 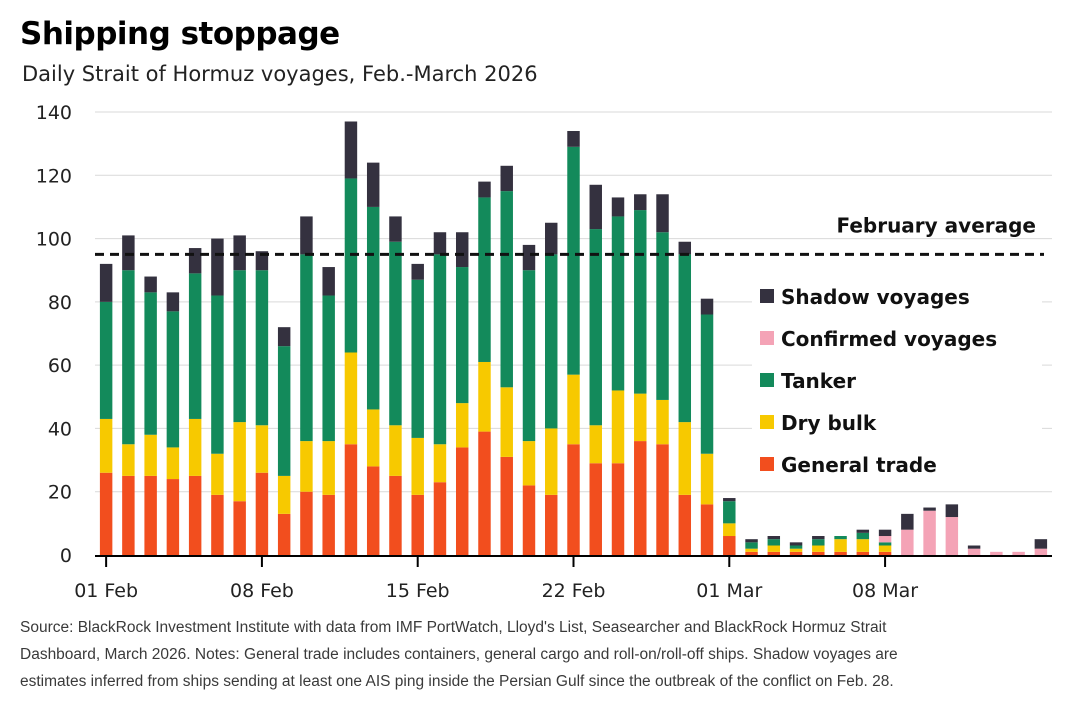 What do you see at coordinates (767, 338) in the screenshot?
I see `legend-swatch-confirmed-voyages` at bounding box center [767, 338].